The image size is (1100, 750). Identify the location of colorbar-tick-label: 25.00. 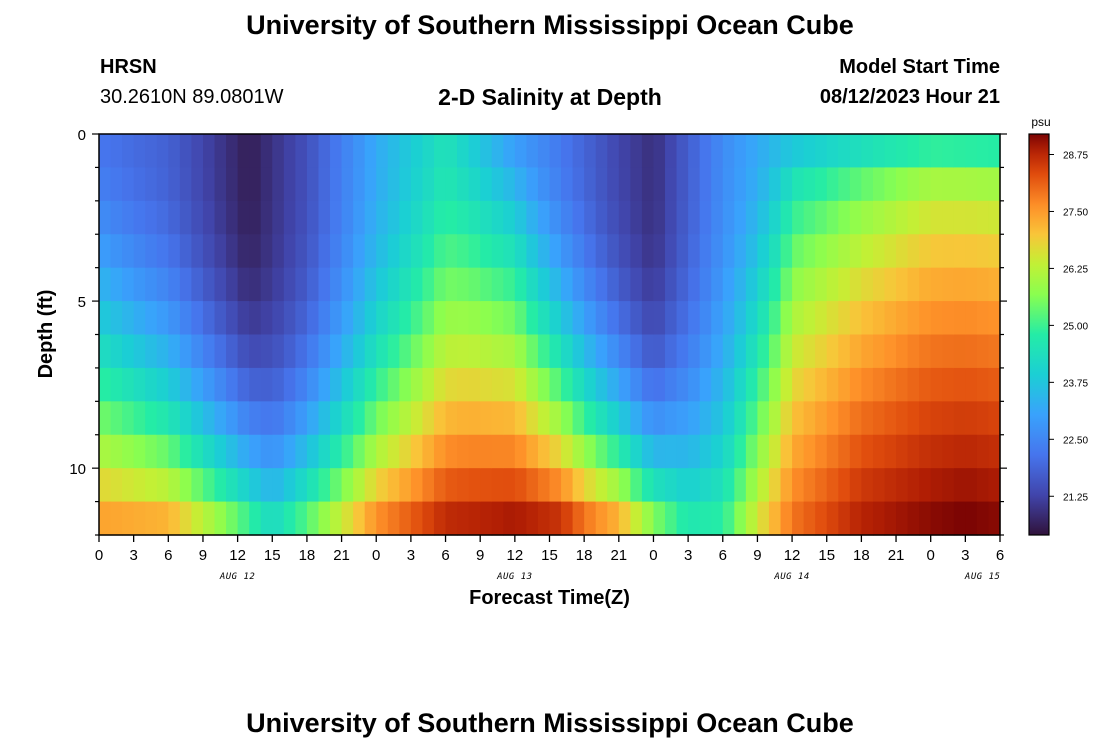
(1075, 326).